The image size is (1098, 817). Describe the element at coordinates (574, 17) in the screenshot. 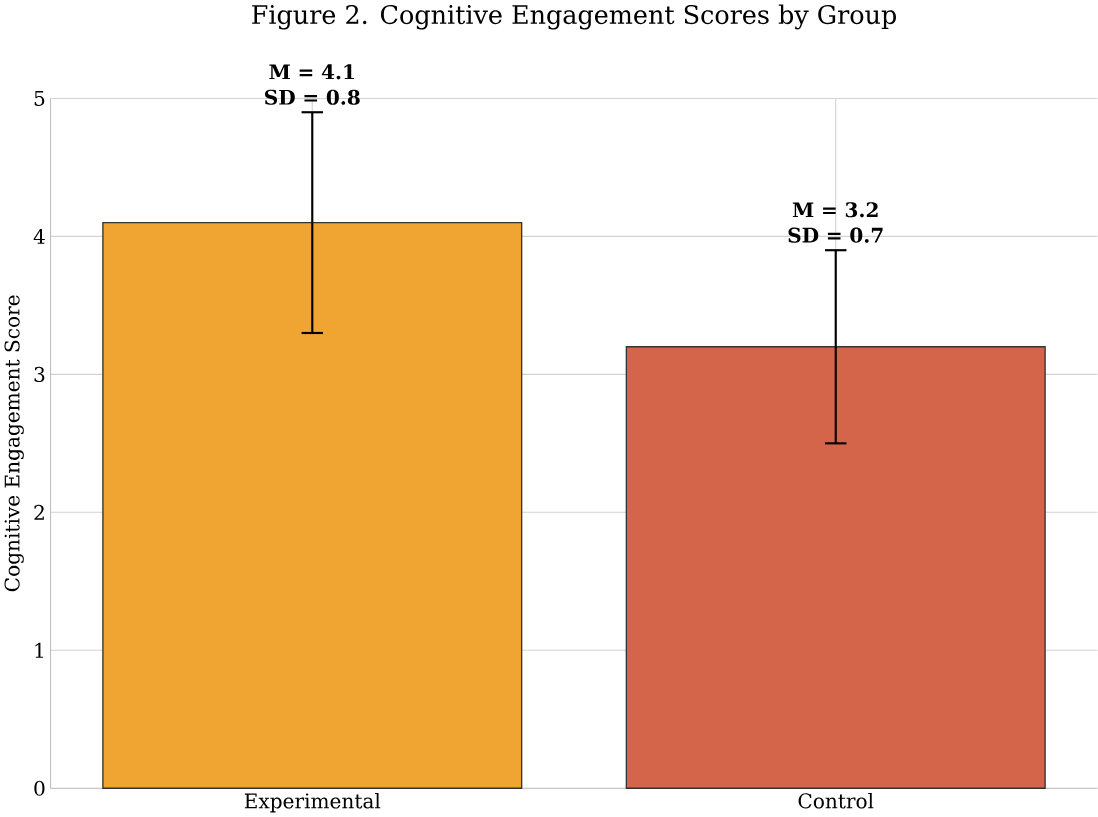

I see `chart-title: Figure 2. Cognitive Engagement Scores by Group` at that location.